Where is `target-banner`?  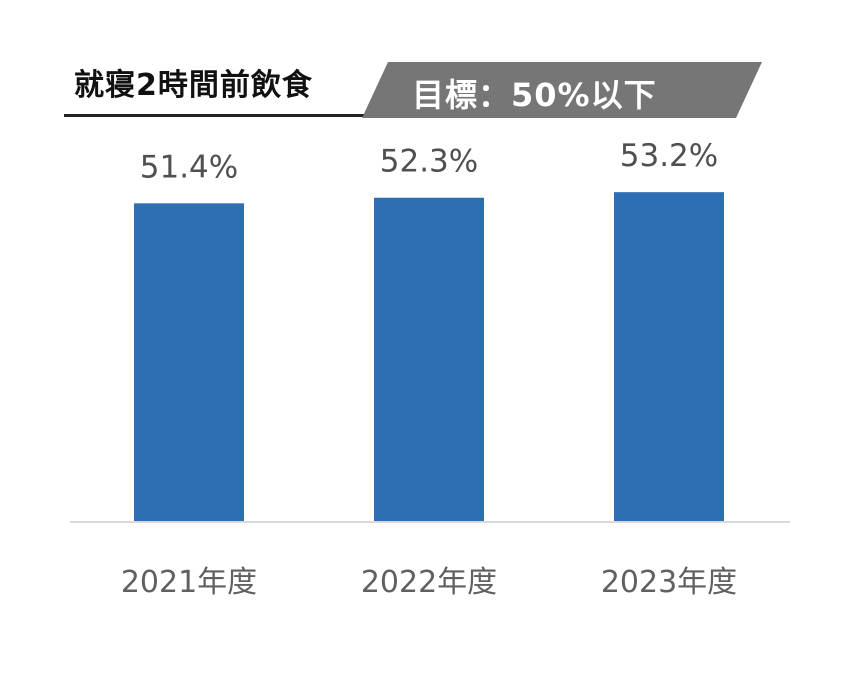 target-banner is located at coordinates (562, 90).